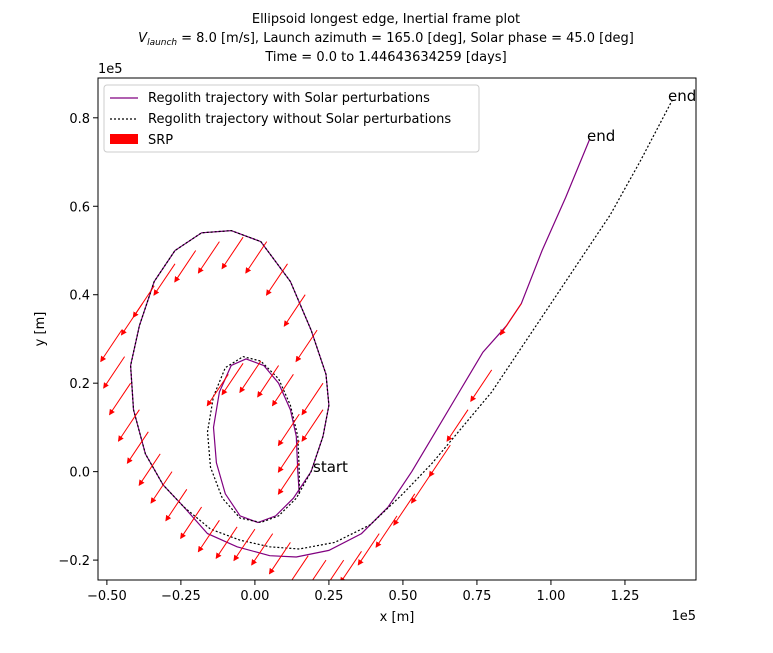 The width and height of the screenshot is (773, 653). I want to click on end-annotation-without: end, so click(682, 96).